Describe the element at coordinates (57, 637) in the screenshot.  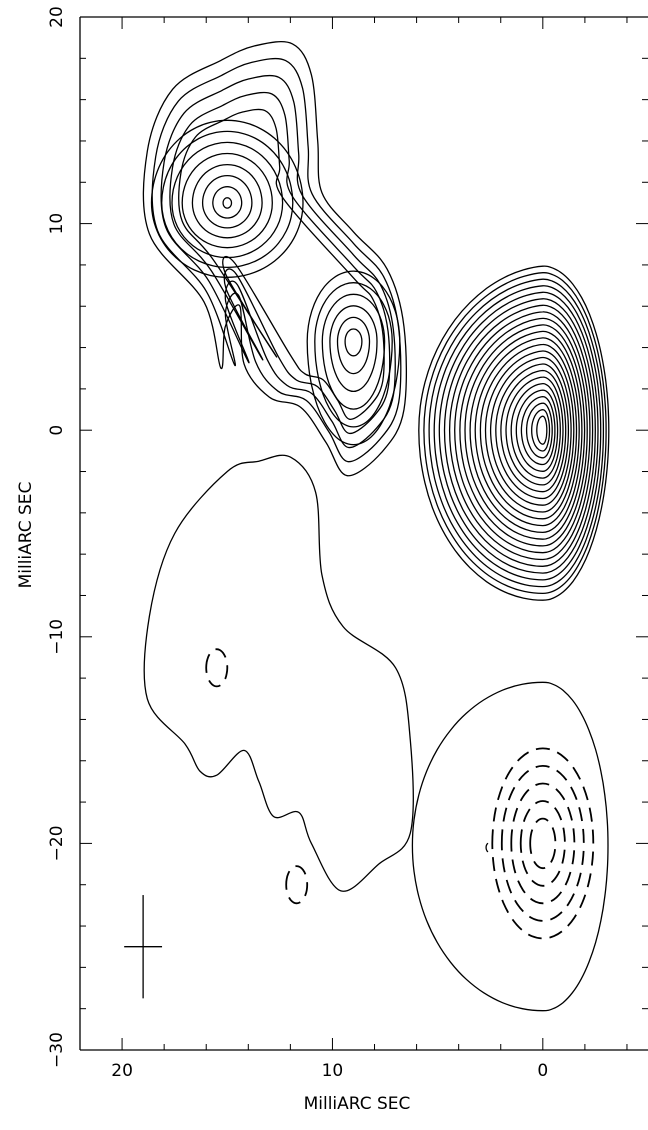
I see `y-tick-label: −10` at that location.